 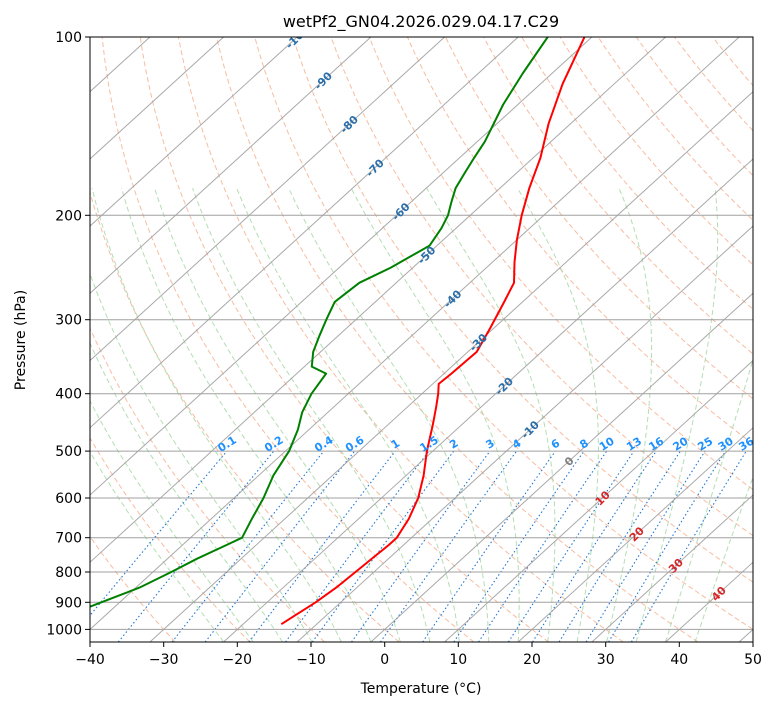 What do you see at coordinates (753, 660) in the screenshot?
I see `x-tick-label: 50` at bounding box center [753, 660].